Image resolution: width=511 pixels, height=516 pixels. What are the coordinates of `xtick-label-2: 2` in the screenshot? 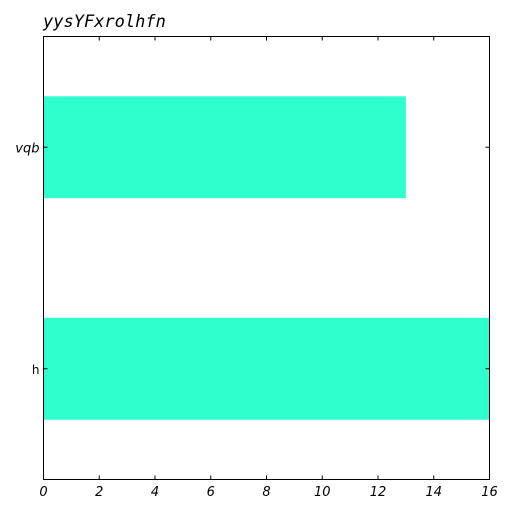 It's located at (99, 492).